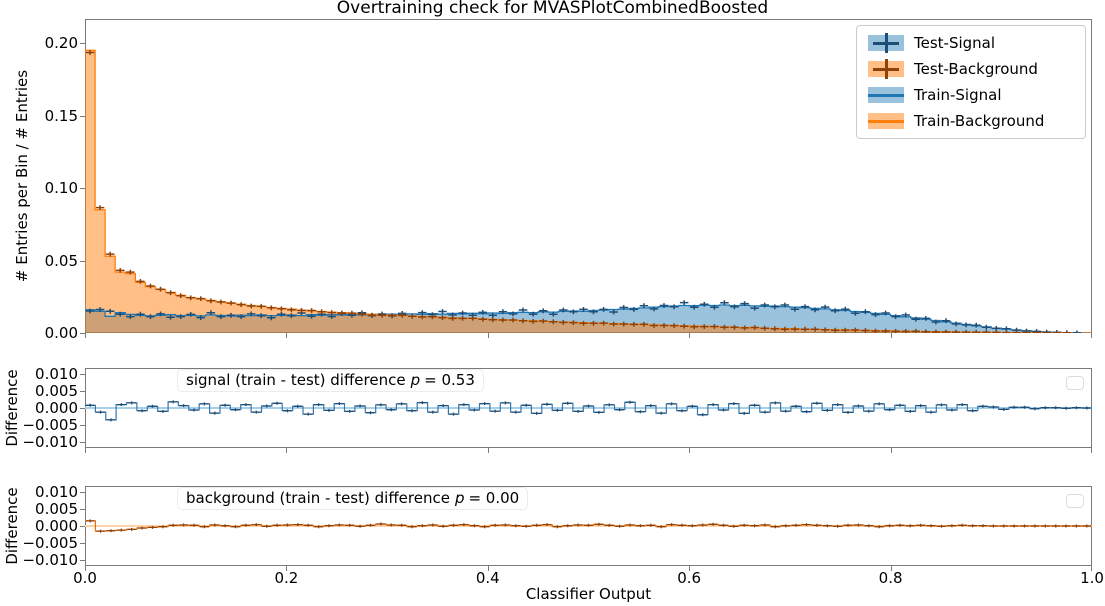  What do you see at coordinates (12, 408) in the screenshot?
I see `signal-difference-y-axis-label: Difference` at bounding box center [12, 408].